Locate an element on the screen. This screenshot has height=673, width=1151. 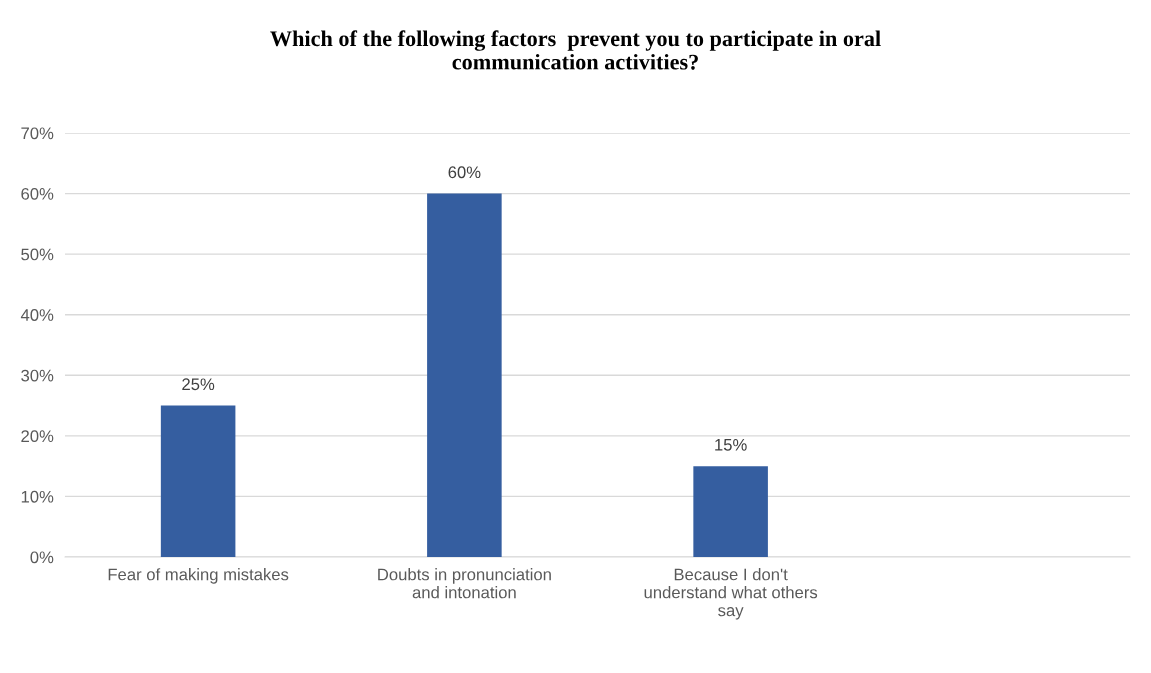
y-tick-label: 70% is located at coordinates (37, 133).